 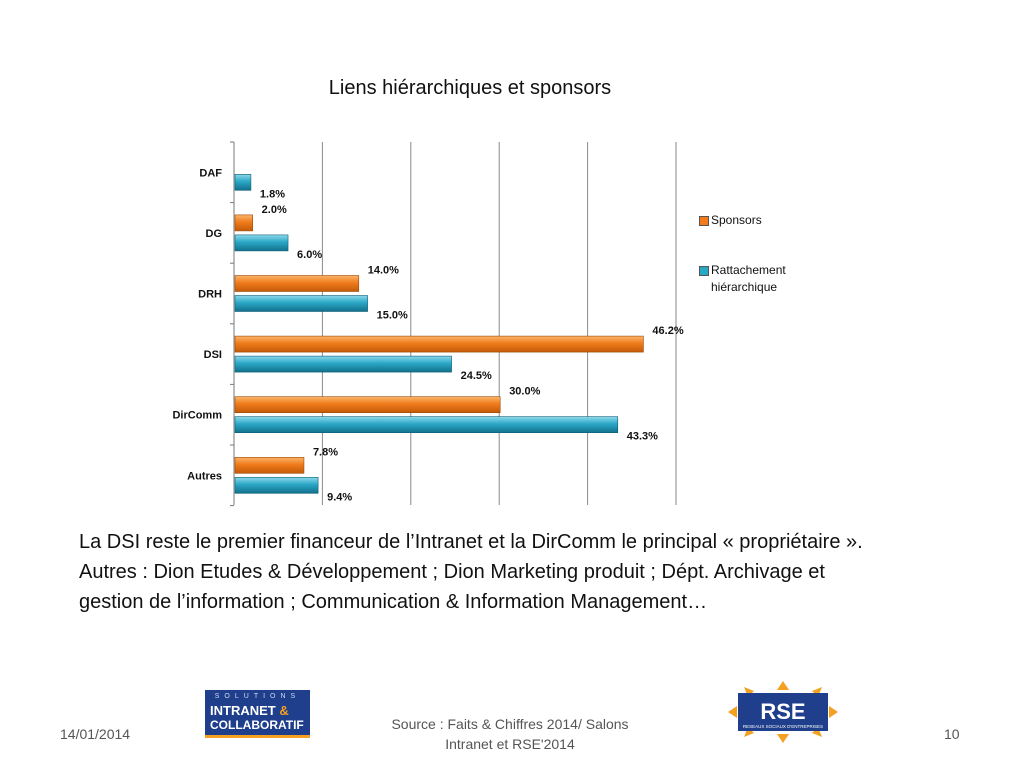 I want to click on logo-intranet-text: INTRANET, so click(x=245, y=710).